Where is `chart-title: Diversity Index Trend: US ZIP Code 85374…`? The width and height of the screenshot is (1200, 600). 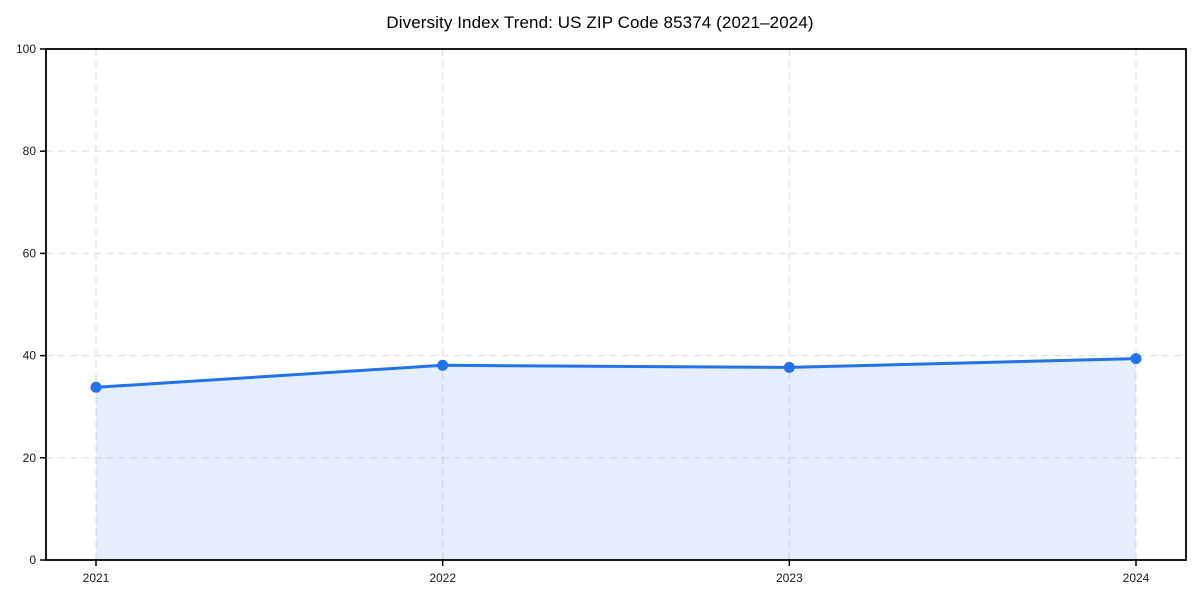 chart-title: Diversity Index Trend: US ZIP Code 85374… is located at coordinates (600, 22).